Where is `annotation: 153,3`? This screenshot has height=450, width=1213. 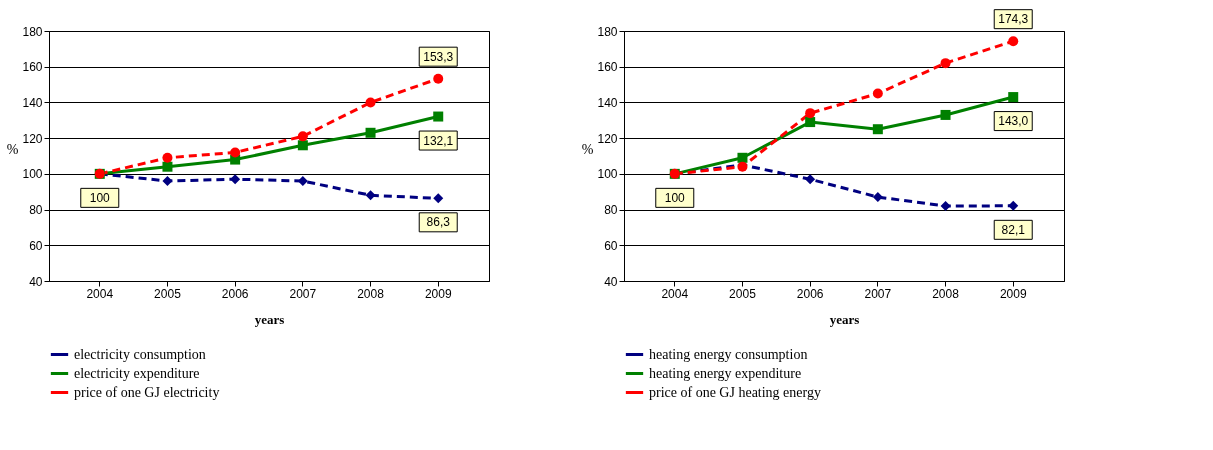
annotation: 153,3 is located at coordinates (438, 56).